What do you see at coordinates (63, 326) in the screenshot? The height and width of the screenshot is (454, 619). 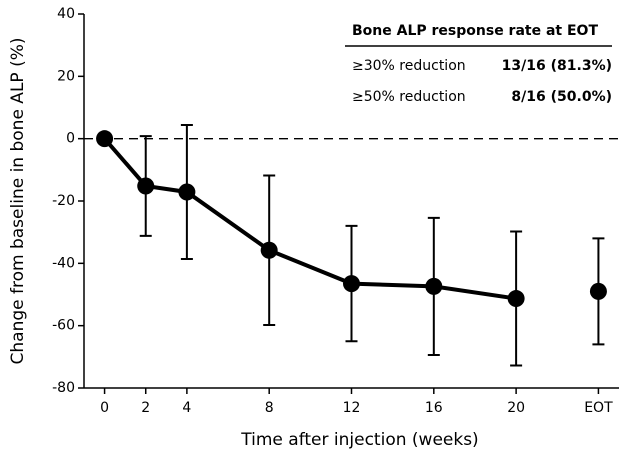 I see `y-tick-label: -60` at bounding box center [63, 326].